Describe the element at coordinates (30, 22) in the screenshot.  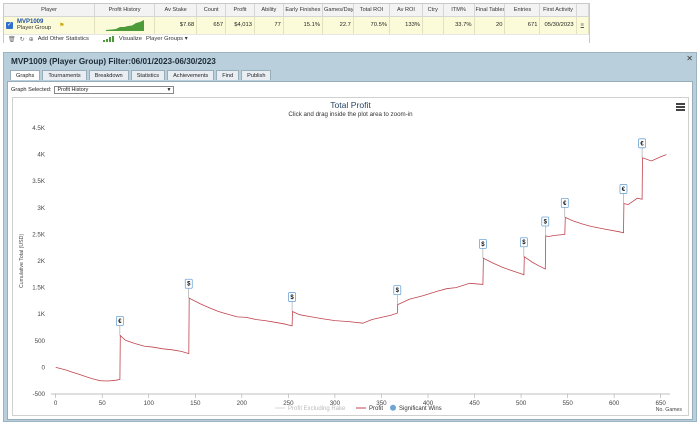
I see `player-name-link: MVP1009` at that location.